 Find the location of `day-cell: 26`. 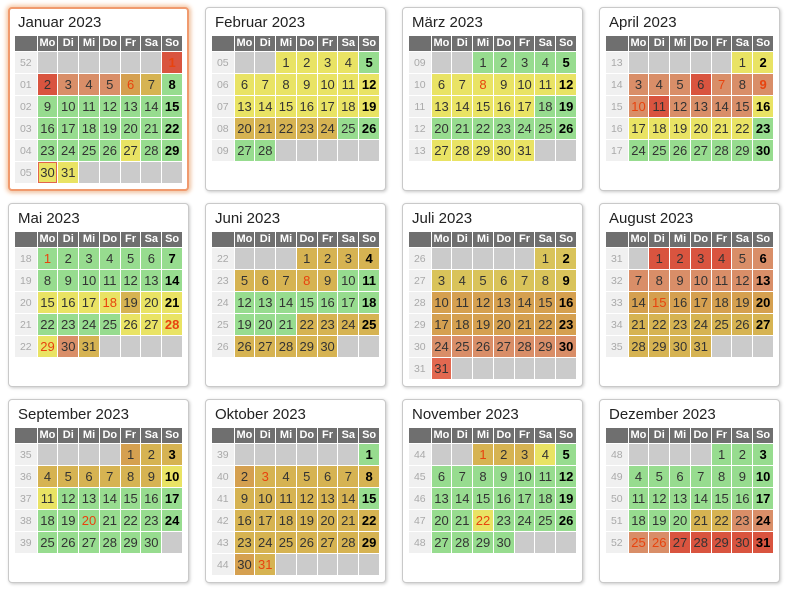

day-cell: 26 is located at coordinates (566, 520).